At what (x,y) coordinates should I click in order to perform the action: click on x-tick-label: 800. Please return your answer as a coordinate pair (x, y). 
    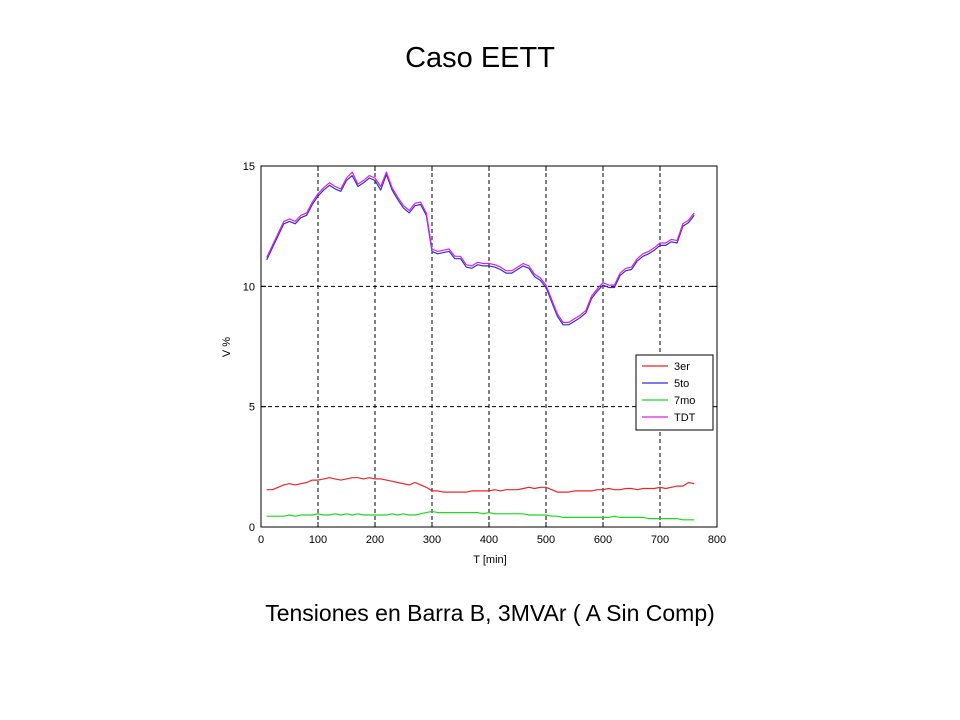
    Looking at the image, I should click on (717, 540).